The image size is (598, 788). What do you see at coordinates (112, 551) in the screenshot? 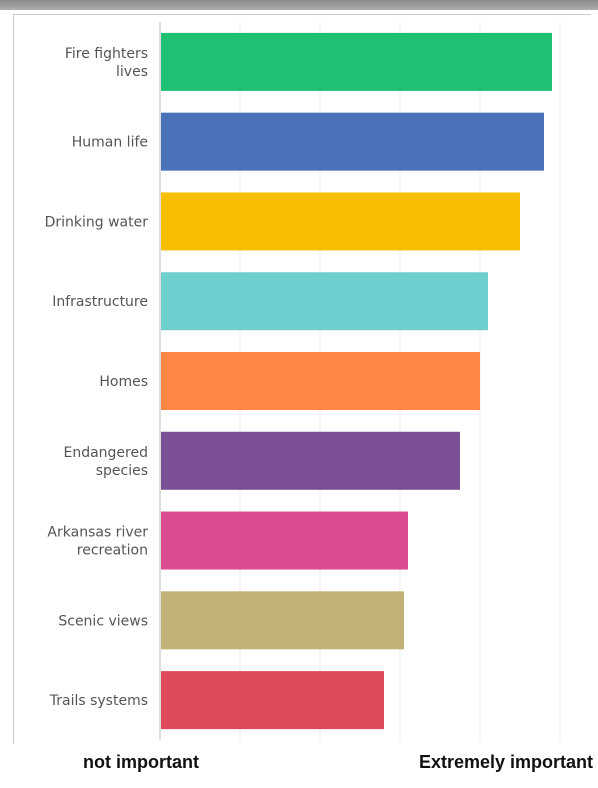
I see `category-label: recreation` at bounding box center [112, 551].